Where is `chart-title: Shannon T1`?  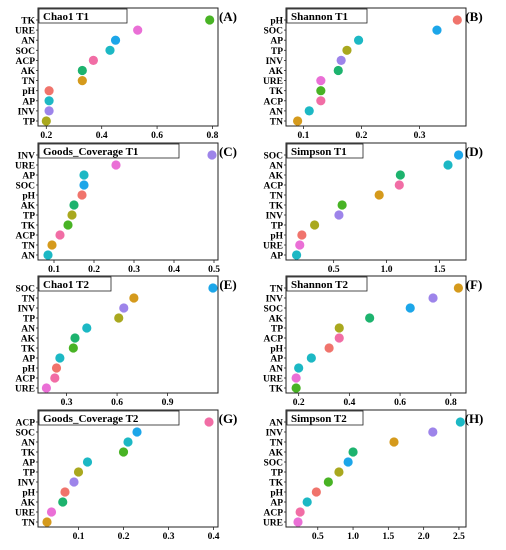 chart-title: Shannon T1 is located at coordinates (319, 17).